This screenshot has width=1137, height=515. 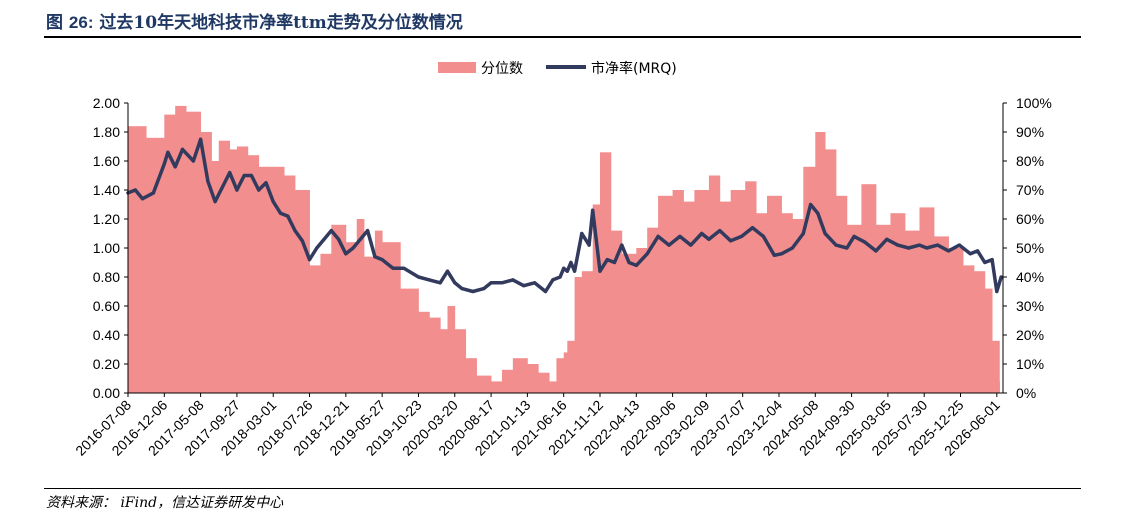 What do you see at coordinates (1030, 190) in the screenshot?
I see `right-tick-label: 70%` at bounding box center [1030, 190].